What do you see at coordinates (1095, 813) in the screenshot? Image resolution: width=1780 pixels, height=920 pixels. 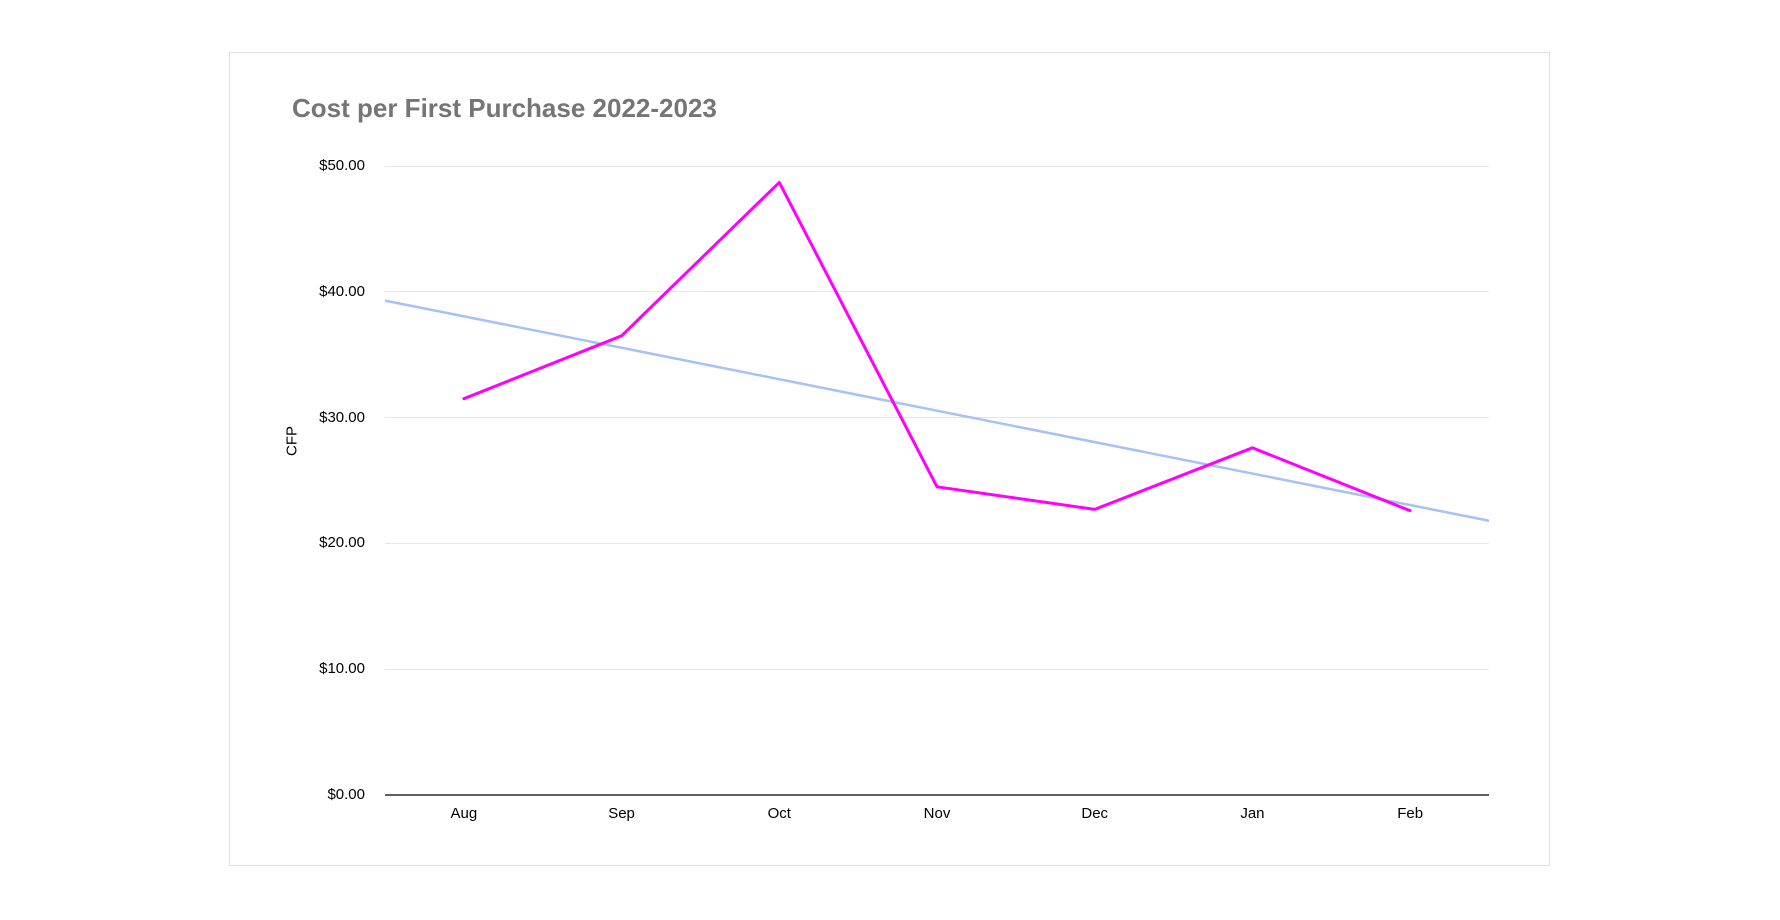 I see `x-tick-label: Dec` at bounding box center [1095, 813].